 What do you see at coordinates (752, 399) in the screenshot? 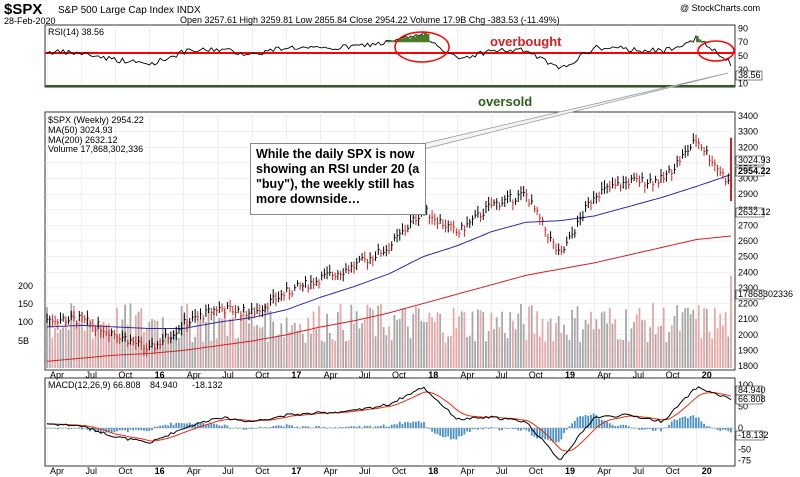
I see `macd-black-tag: 66.808` at bounding box center [752, 399].